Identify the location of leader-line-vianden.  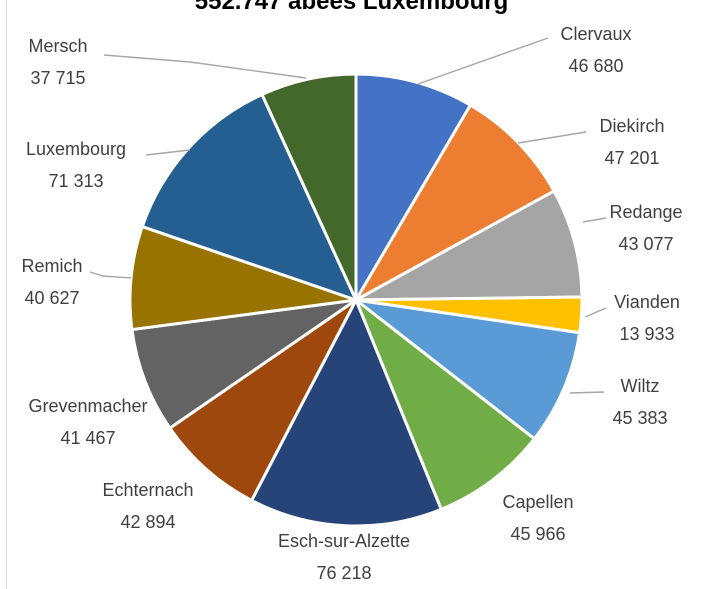
(595, 312).